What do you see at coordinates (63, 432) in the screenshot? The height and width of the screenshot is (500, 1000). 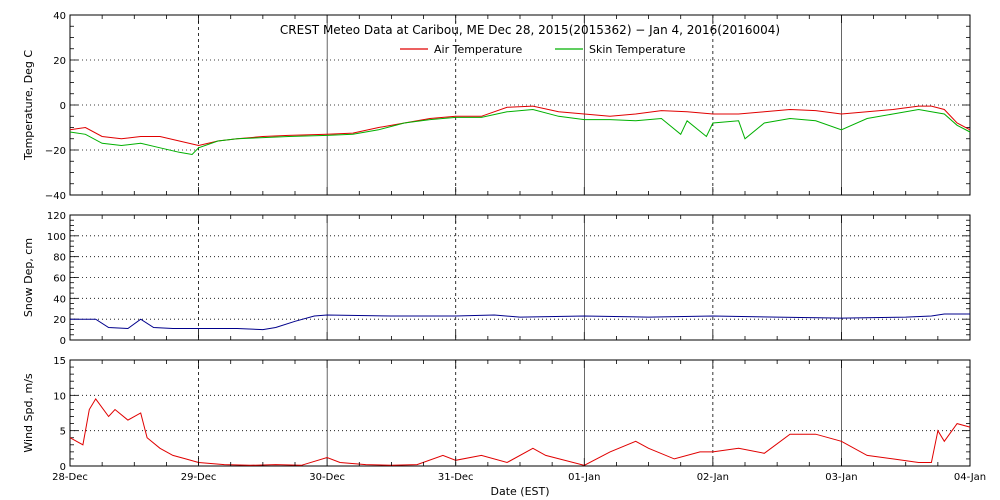 I see `y-tick-label: 5` at bounding box center [63, 432].